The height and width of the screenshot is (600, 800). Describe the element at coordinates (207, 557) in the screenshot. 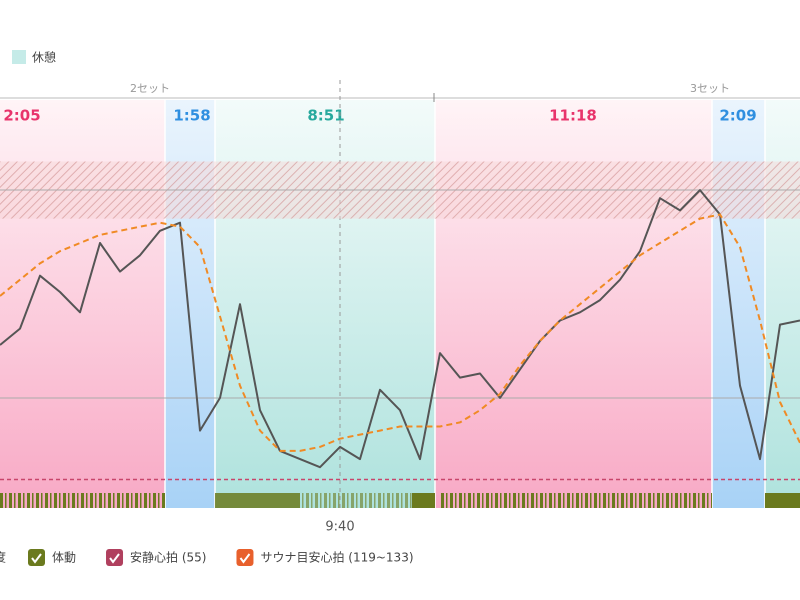

I see `legend-bottom: 度 体動 安静心拍 (55) サウナ目安心拍 (119~133)` at that location.